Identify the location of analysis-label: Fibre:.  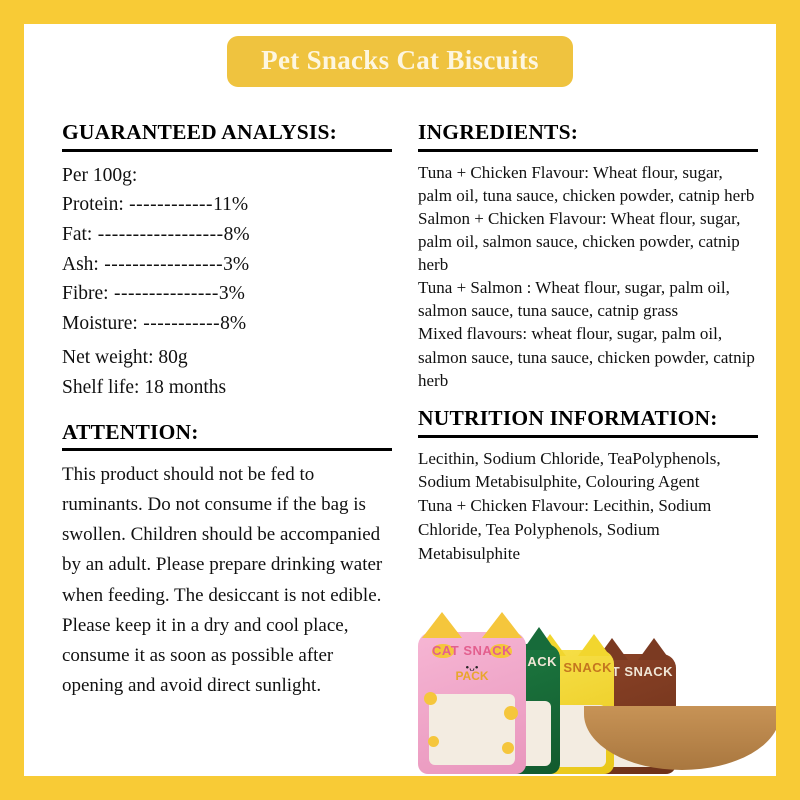
(85, 294).